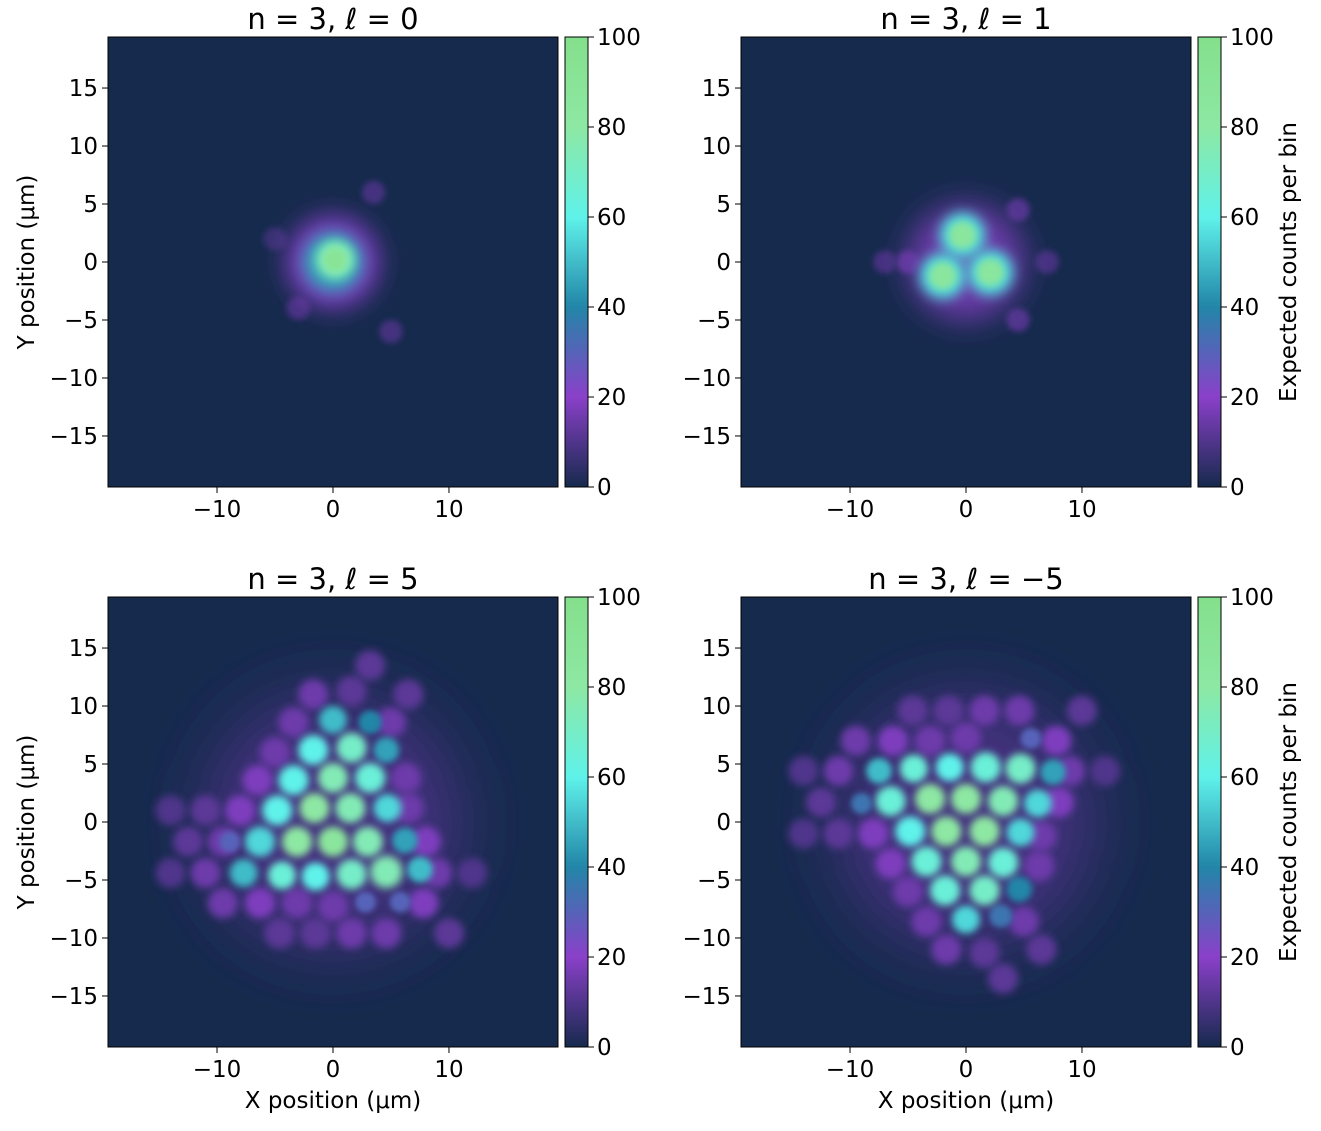 The height and width of the screenshot is (1131, 1321). Describe the element at coordinates (965, 579) in the screenshot. I see `panel-title: n = 3, ℓ = −5` at that location.